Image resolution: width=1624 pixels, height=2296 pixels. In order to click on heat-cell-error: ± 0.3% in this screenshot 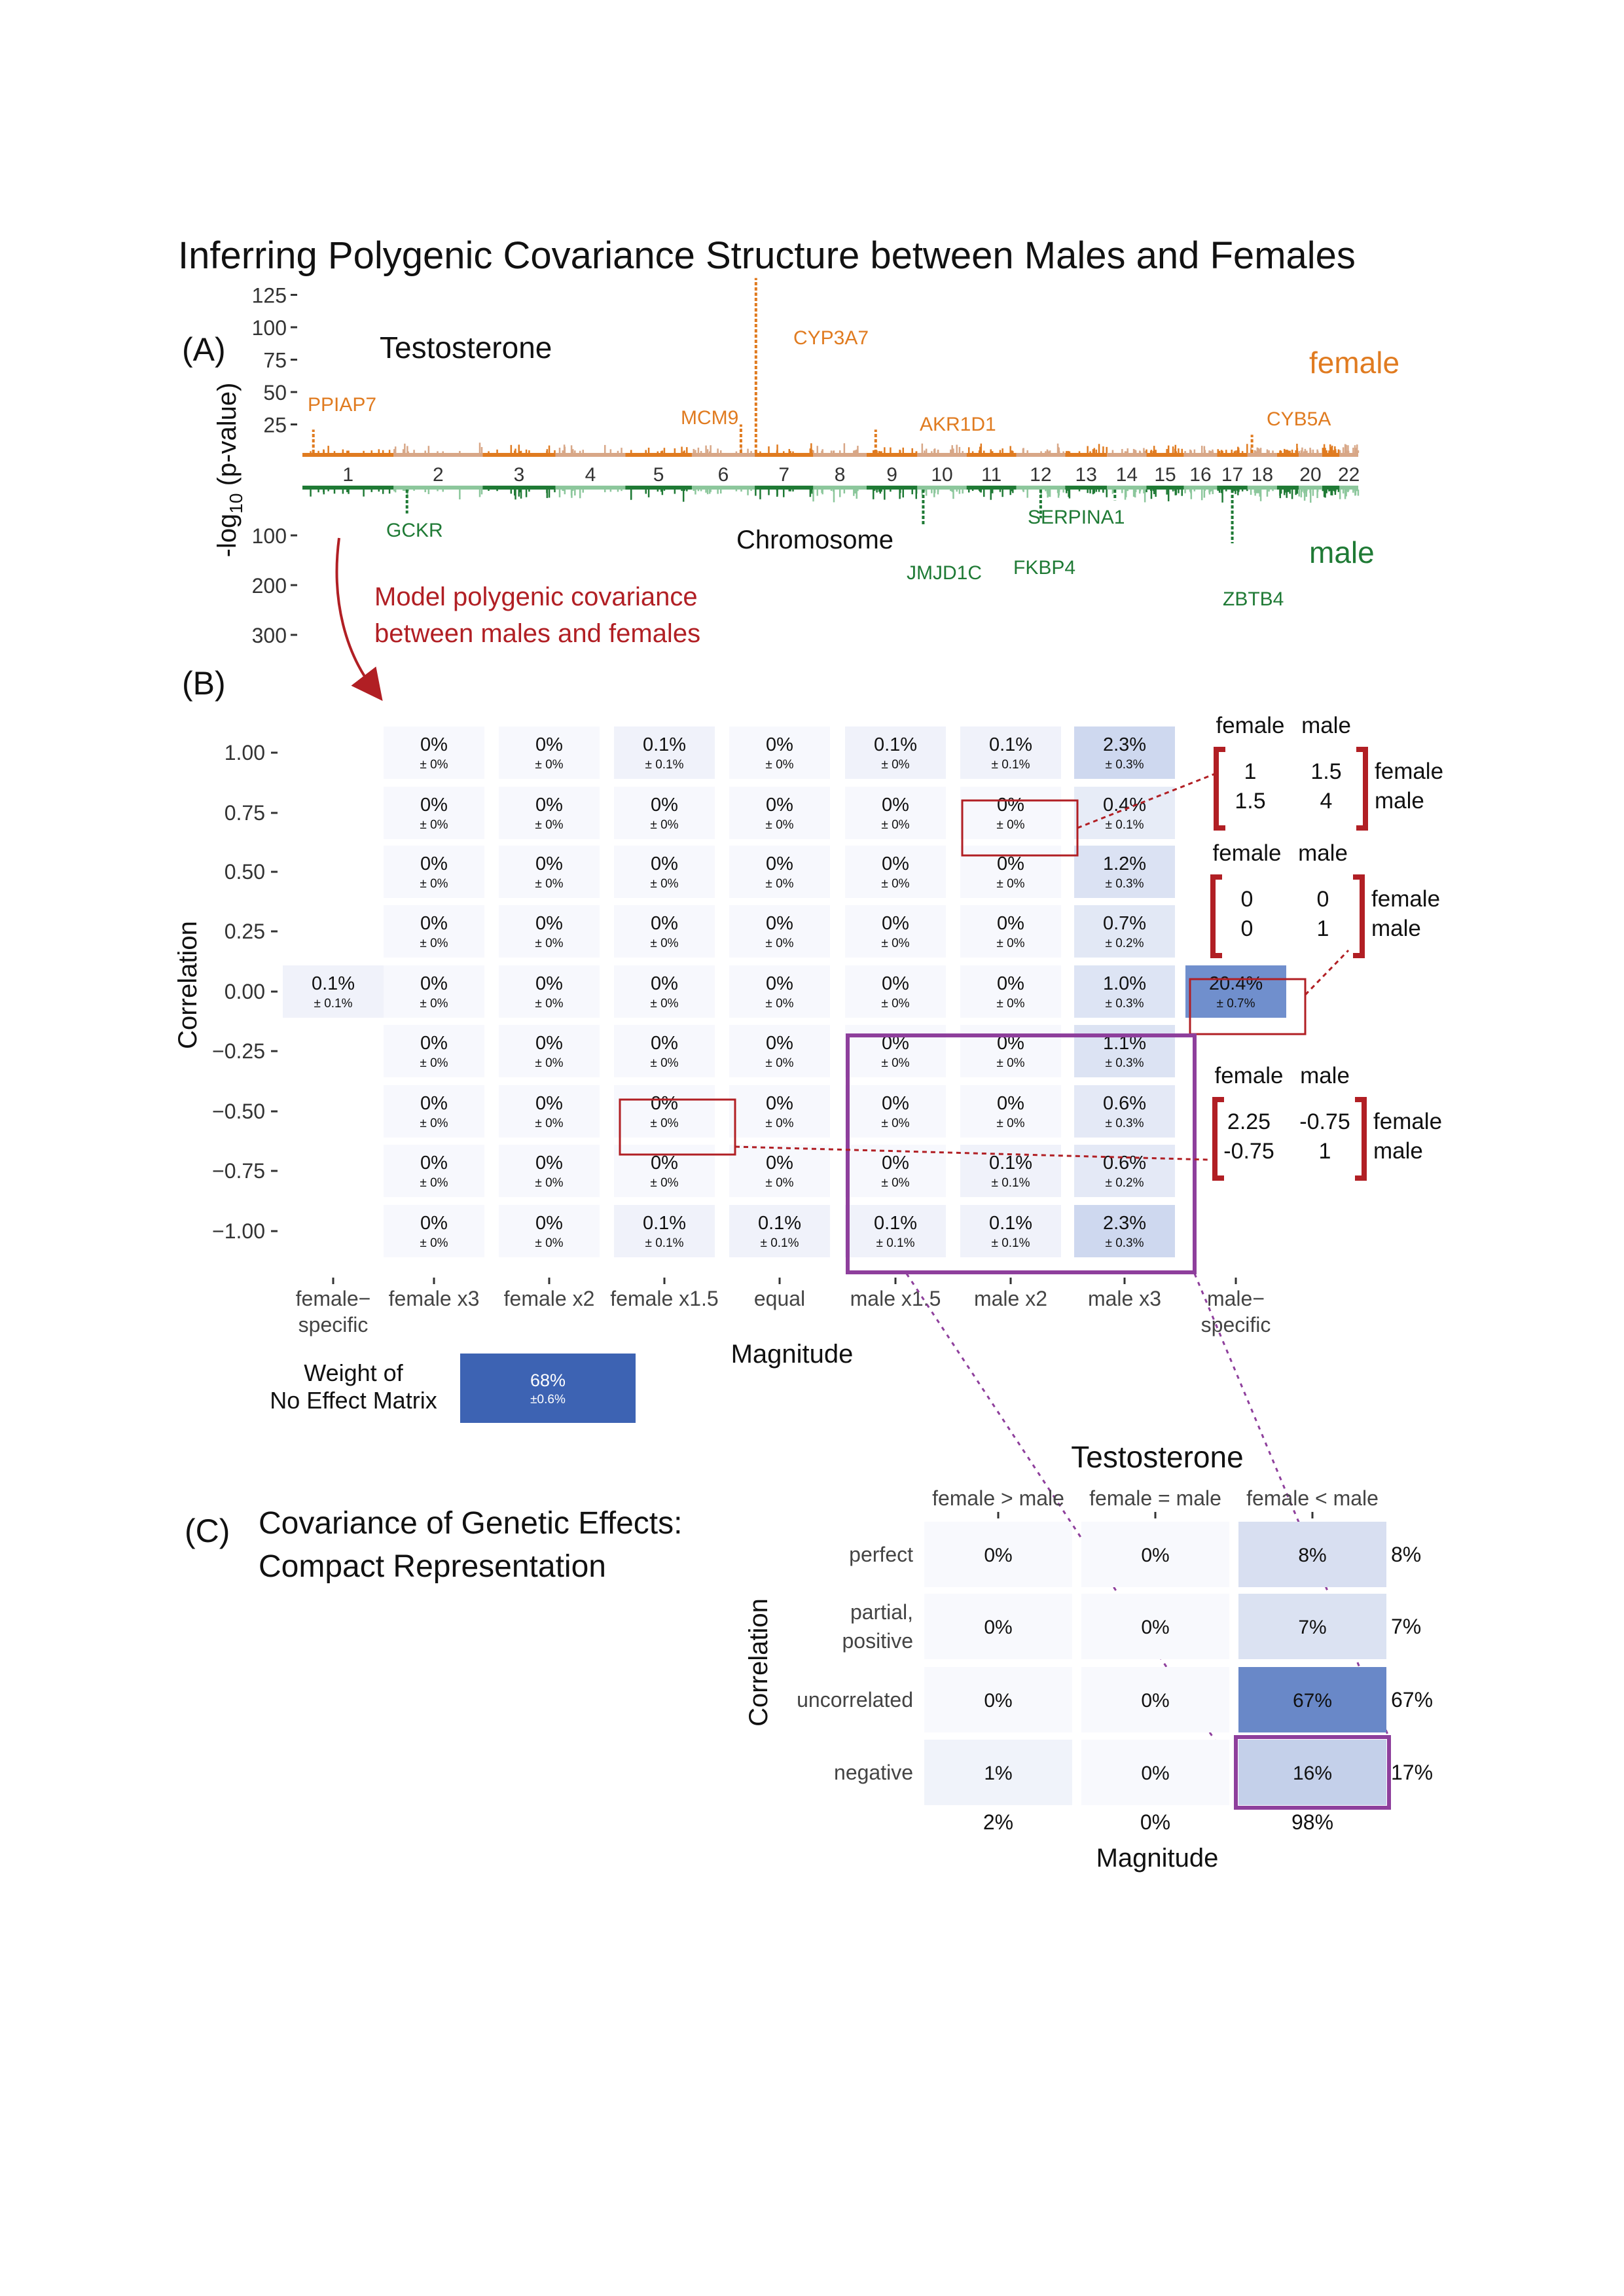, I will do `click(1124, 1004)`.